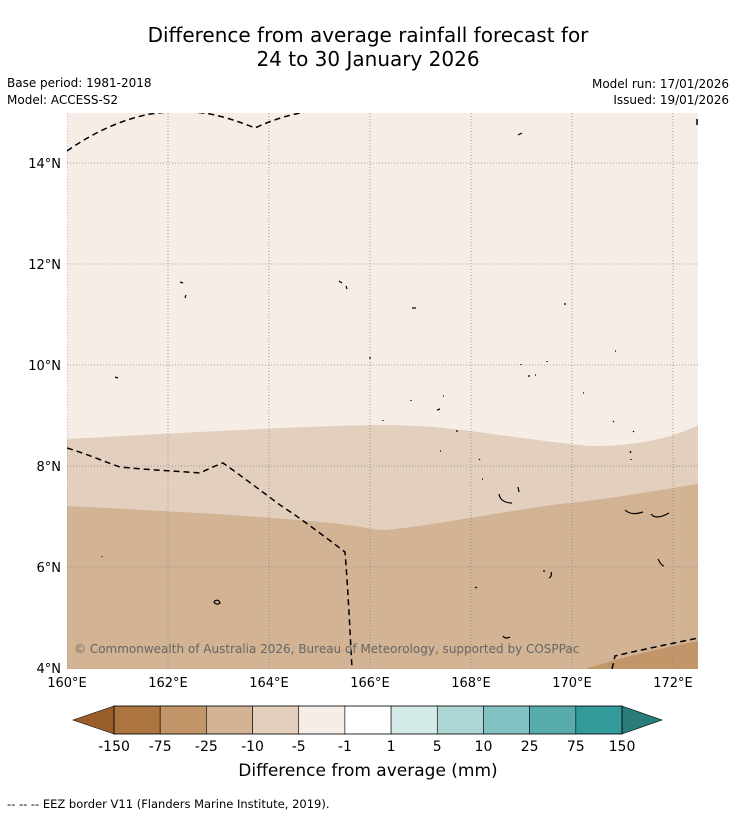 The image size is (736, 816). Describe the element at coordinates (299, 747) in the screenshot. I see `colorbar-tick-label: -5` at that location.